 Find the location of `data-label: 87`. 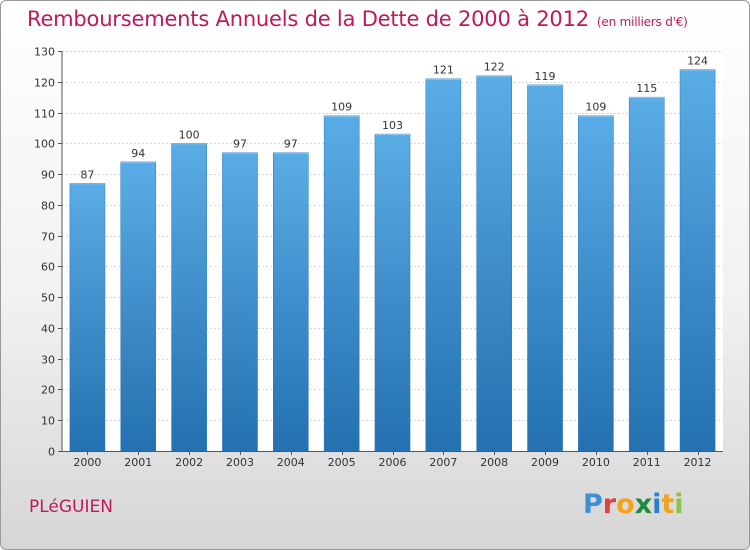

data-label: 87 is located at coordinates (87, 174).